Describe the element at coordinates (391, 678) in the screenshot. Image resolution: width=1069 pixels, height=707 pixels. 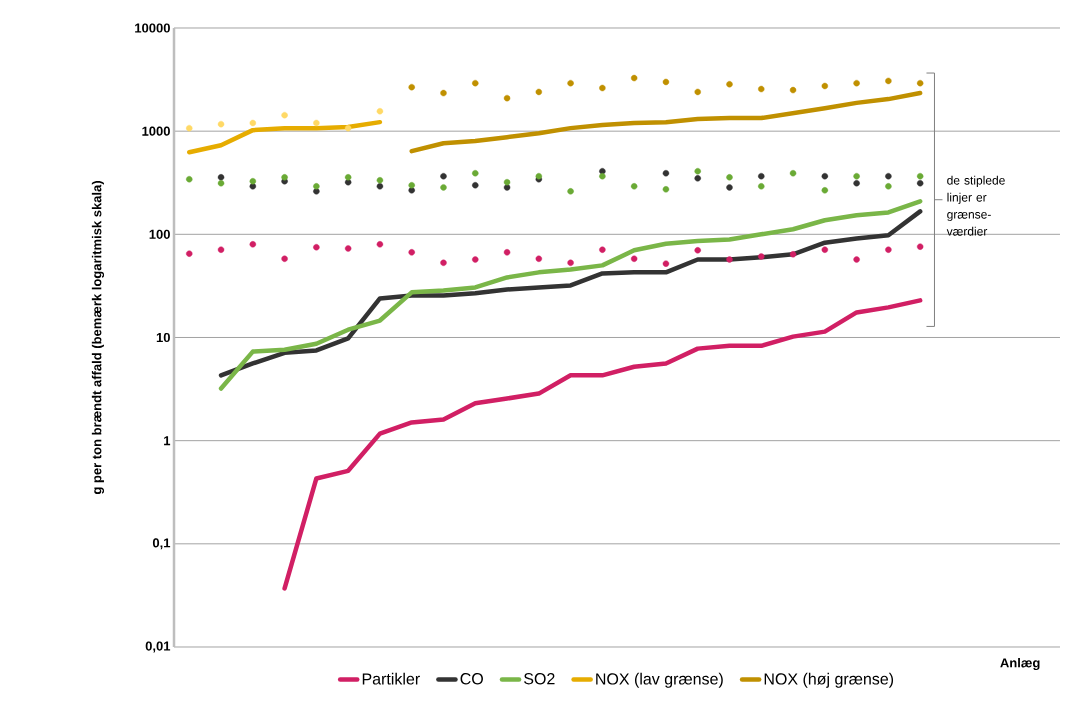
I see `legend-label: Partikler` at that location.